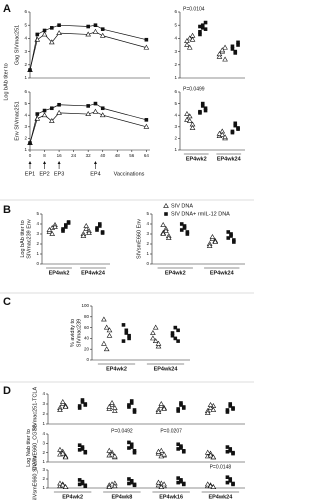 The image size is (320, 500). What do you see at coordinates (121, 497) in the screenshot?
I see `x-tick-label: EP4wk8` at bounding box center [121, 497].